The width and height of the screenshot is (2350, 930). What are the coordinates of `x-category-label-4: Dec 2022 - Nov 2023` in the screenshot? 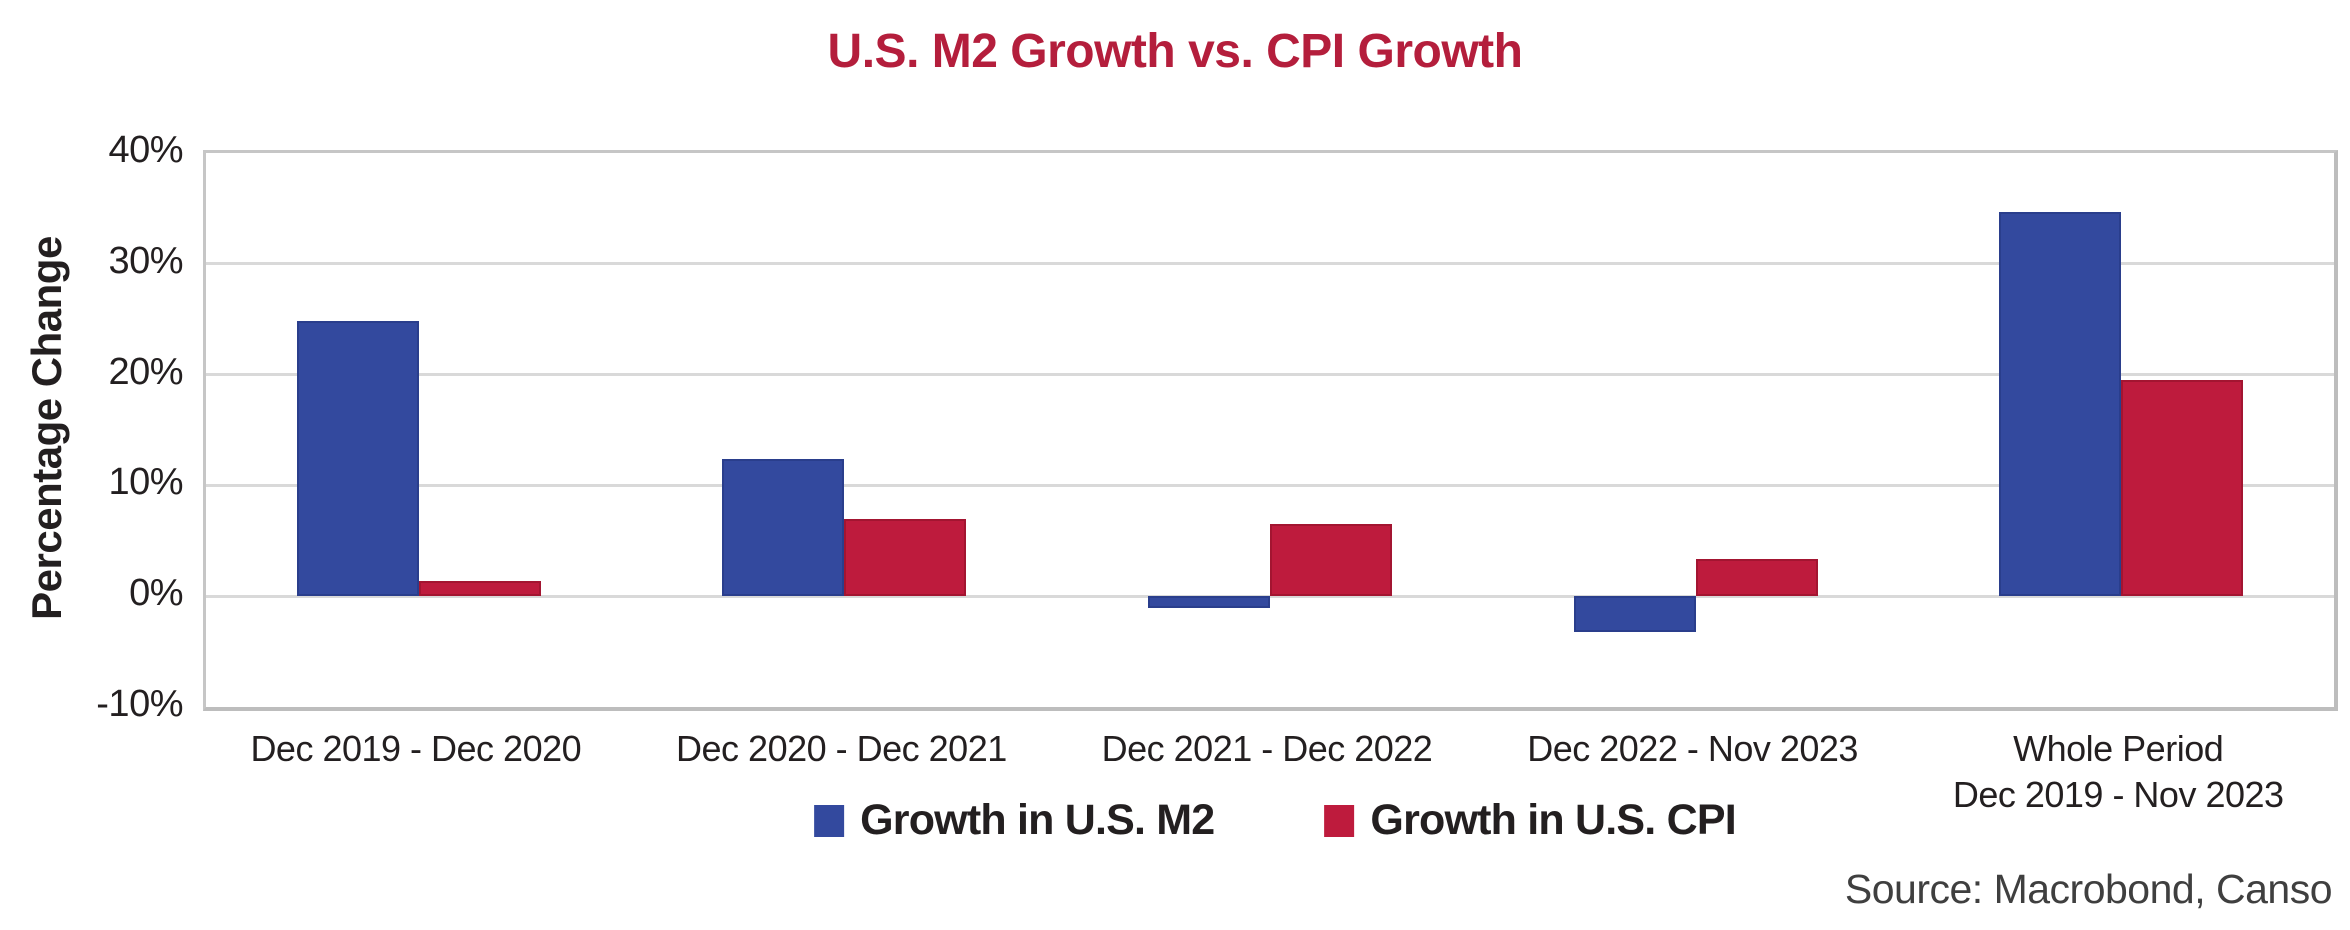 It's located at (1693, 749).